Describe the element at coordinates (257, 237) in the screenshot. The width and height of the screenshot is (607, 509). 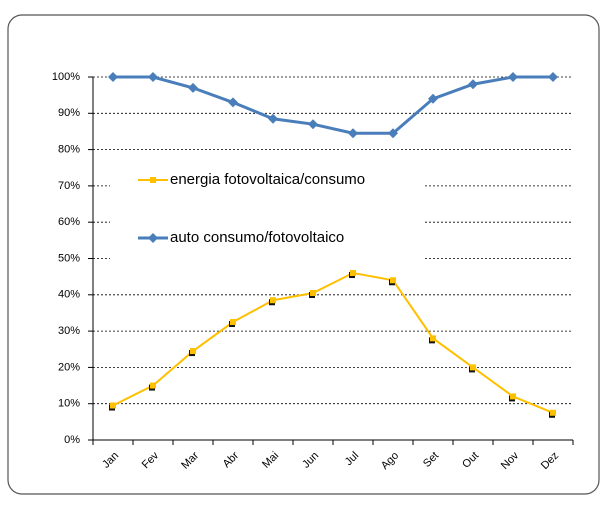
I see `legend-label: auto consumo/fotovoltaico` at that location.